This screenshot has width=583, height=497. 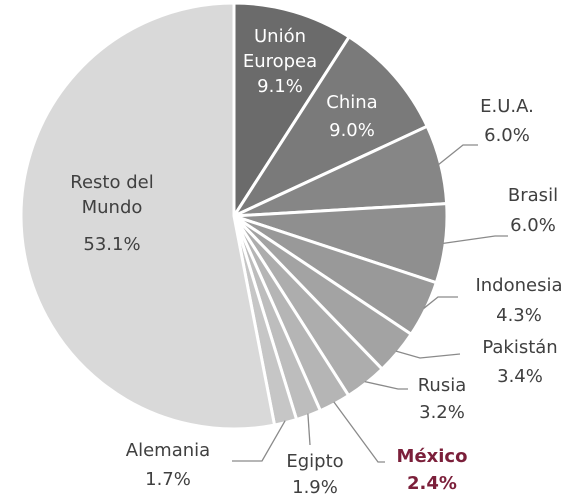 I want to click on slice-label: Resto del Mundo, so click(x=112, y=195).